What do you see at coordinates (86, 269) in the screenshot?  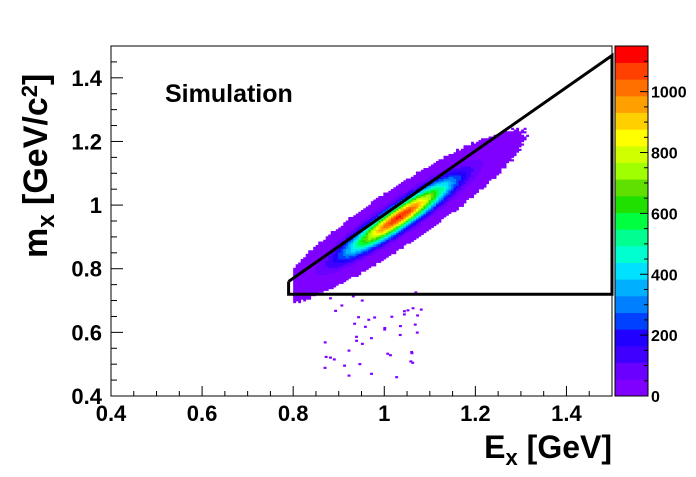 I see `y-tick-label: 0.8` at bounding box center [86, 269].